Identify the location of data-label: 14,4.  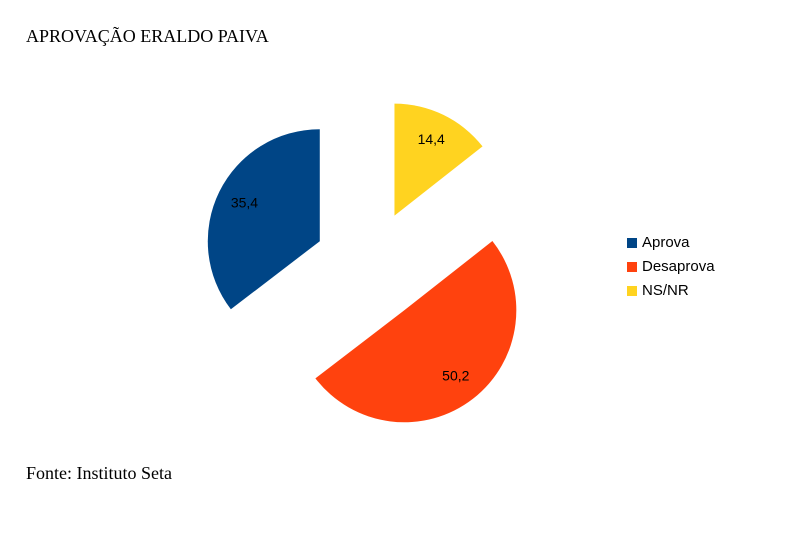
(431, 139).